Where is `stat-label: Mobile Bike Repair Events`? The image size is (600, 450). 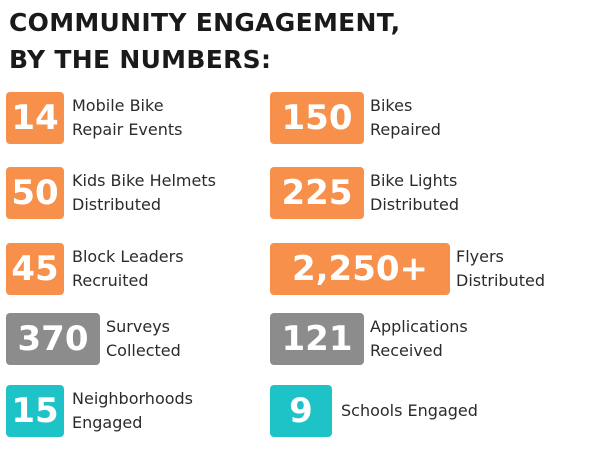
stat-label: Mobile Bike Repair Events is located at coordinates (127, 118).